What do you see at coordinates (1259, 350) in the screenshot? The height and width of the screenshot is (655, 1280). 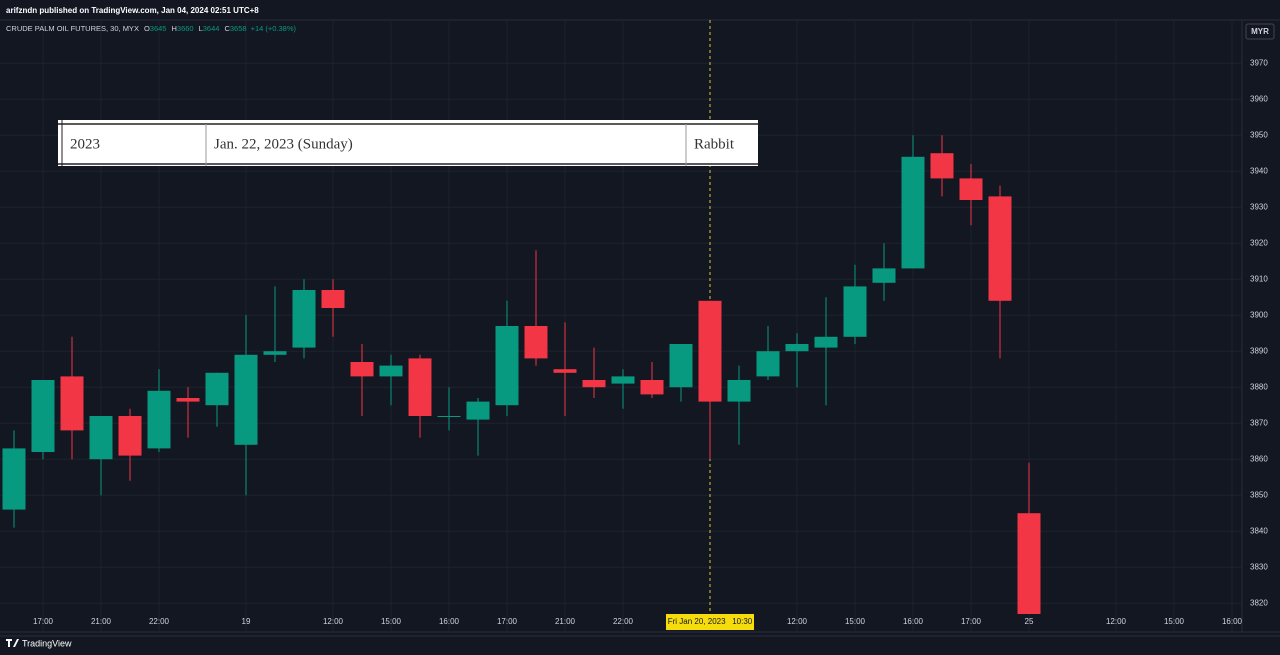 I see `y-tick-label: 3890` at bounding box center [1259, 350].